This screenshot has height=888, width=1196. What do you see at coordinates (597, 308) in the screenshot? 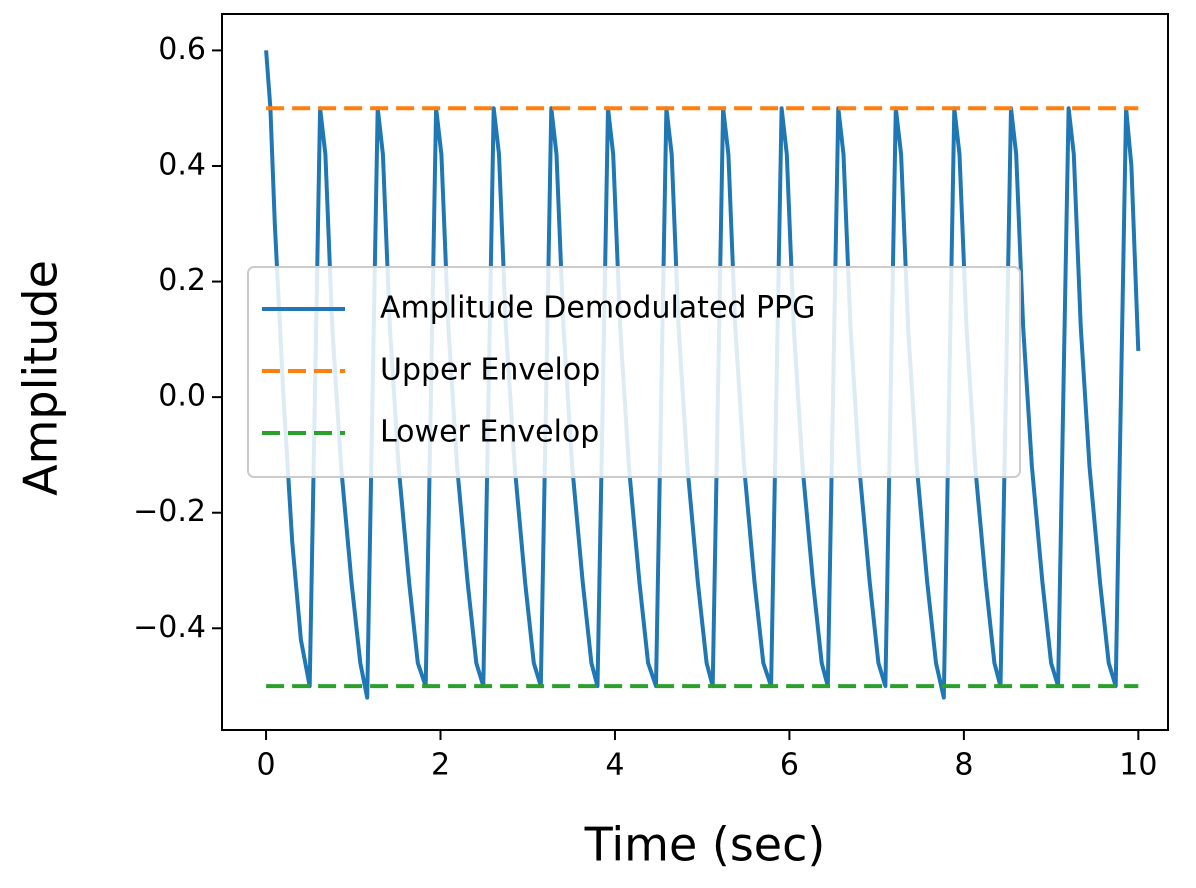
I see `legend-label: Amplitude Demodulated PPG` at bounding box center [597, 308].